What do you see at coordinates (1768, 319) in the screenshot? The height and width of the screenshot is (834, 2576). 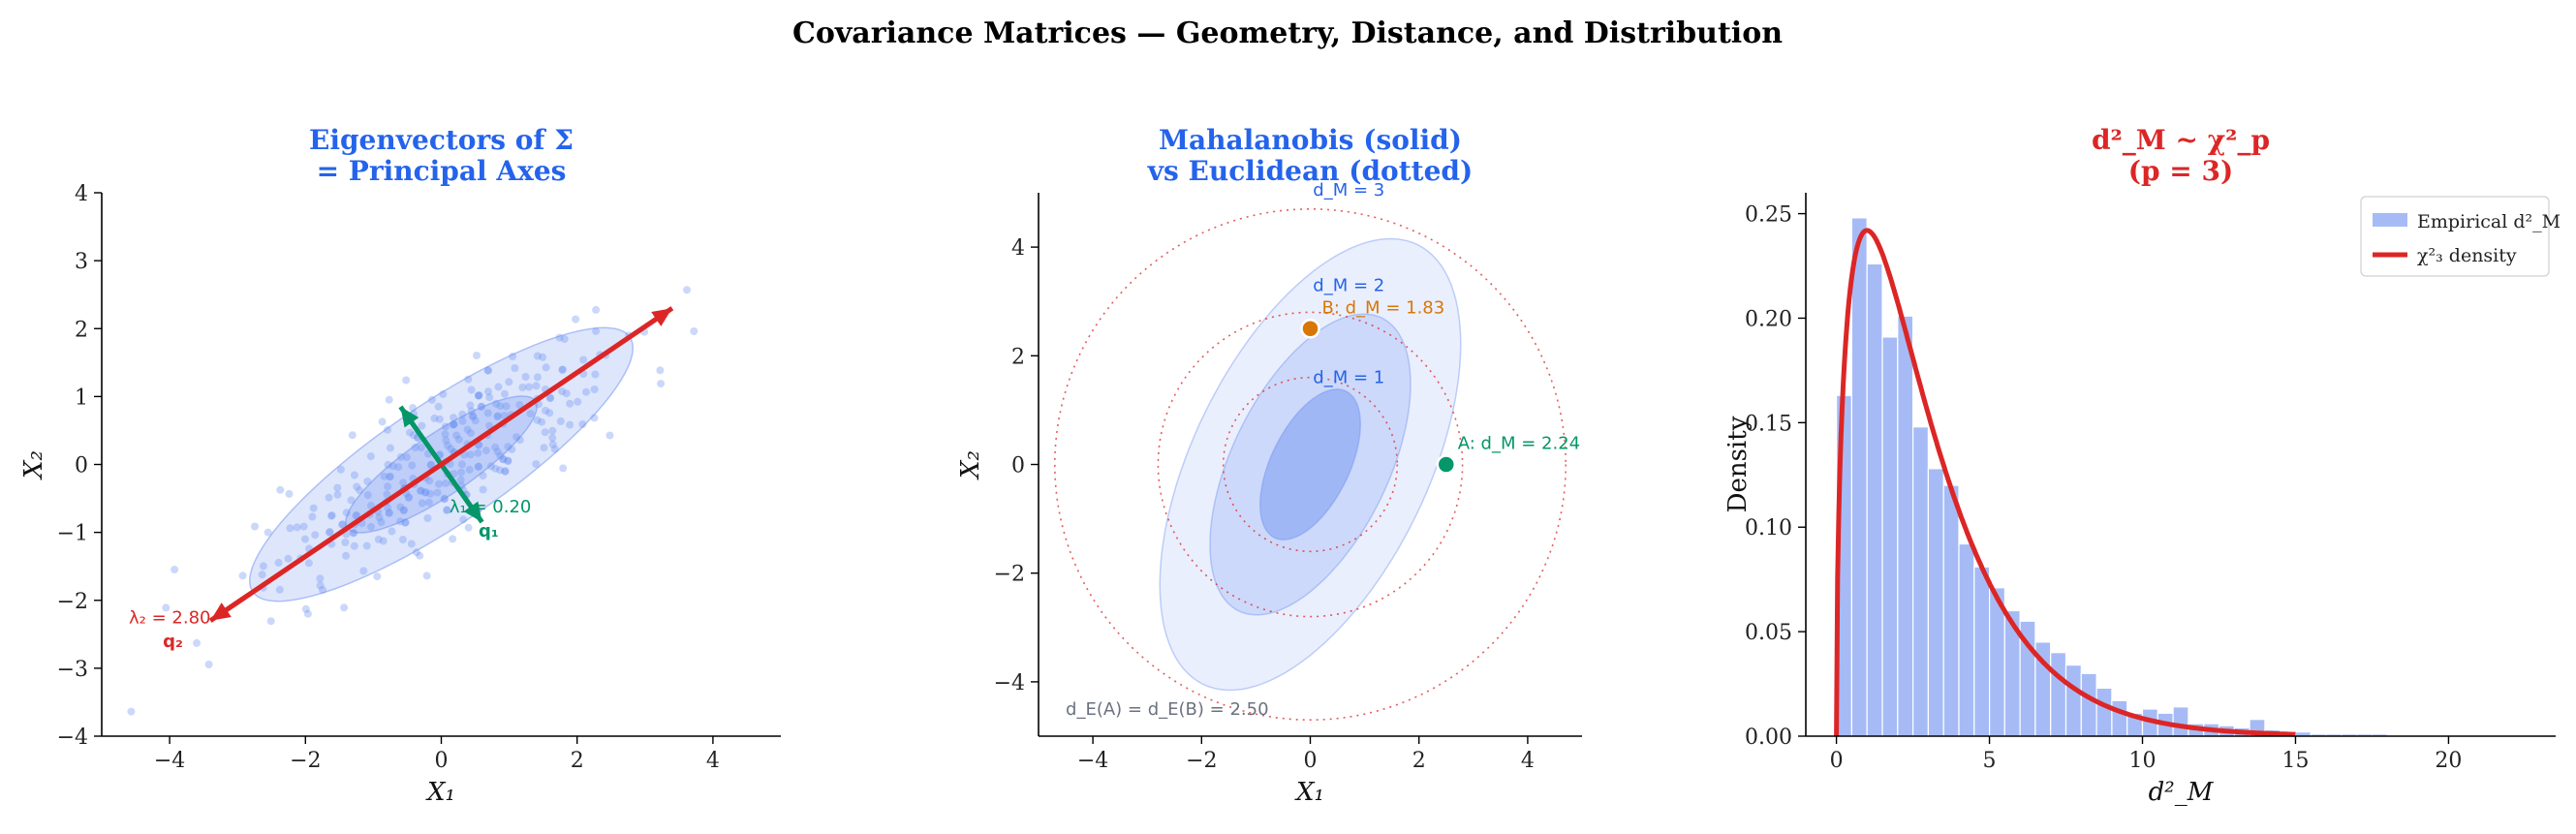 I see `p3-y-tick-label: 0.20` at bounding box center [1768, 319].